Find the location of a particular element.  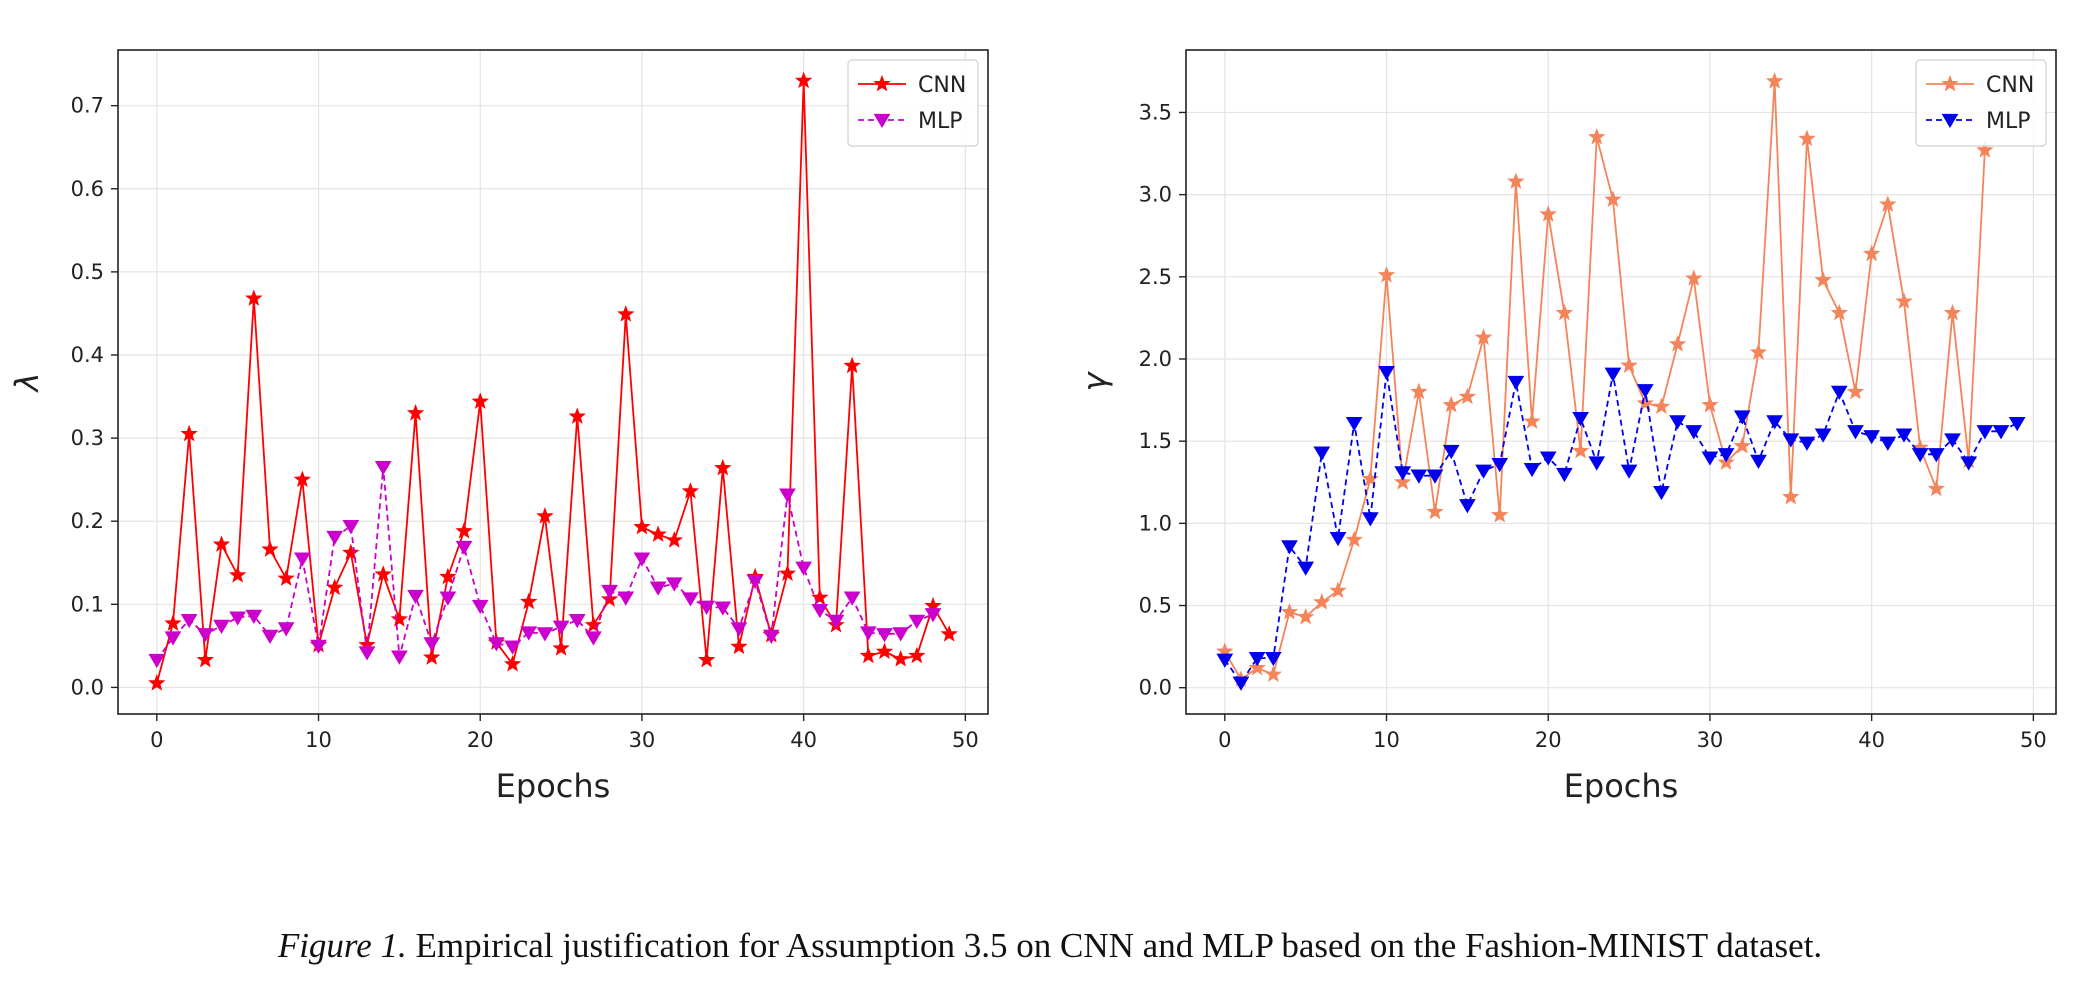

y-tick-label: 0.4 is located at coordinates (87, 355).